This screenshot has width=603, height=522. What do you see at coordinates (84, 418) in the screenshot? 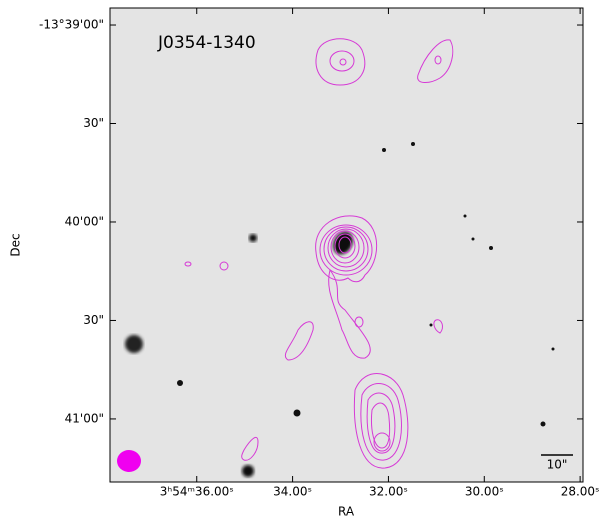
I see `y-tick-label: 41'00"` at bounding box center [84, 418].